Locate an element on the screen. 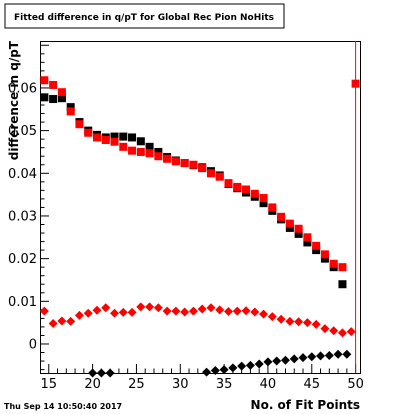 This screenshot has width=400, height=414. x-tick-label: 35 is located at coordinates (224, 384).